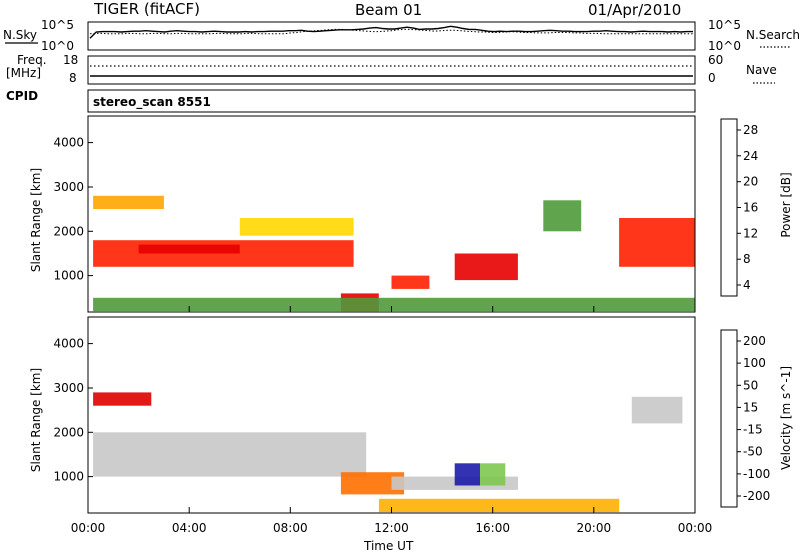 The image size is (800, 554). I want to click on date-label: 01/Apr/2010, so click(634, 10).